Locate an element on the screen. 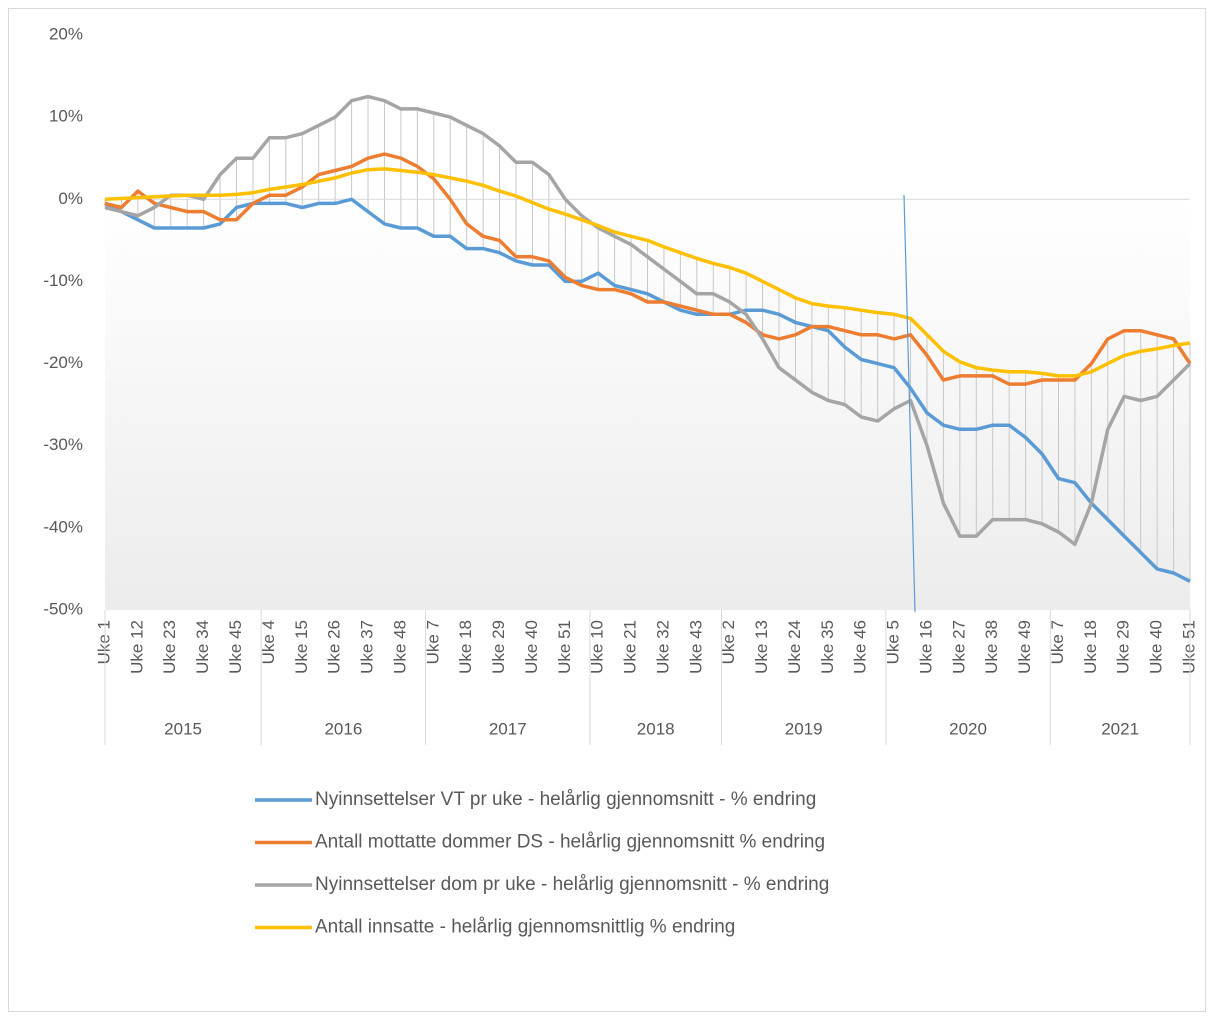 This screenshot has height=1020, width=1214. x-tick-label: Uke 26 is located at coordinates (334, 647).